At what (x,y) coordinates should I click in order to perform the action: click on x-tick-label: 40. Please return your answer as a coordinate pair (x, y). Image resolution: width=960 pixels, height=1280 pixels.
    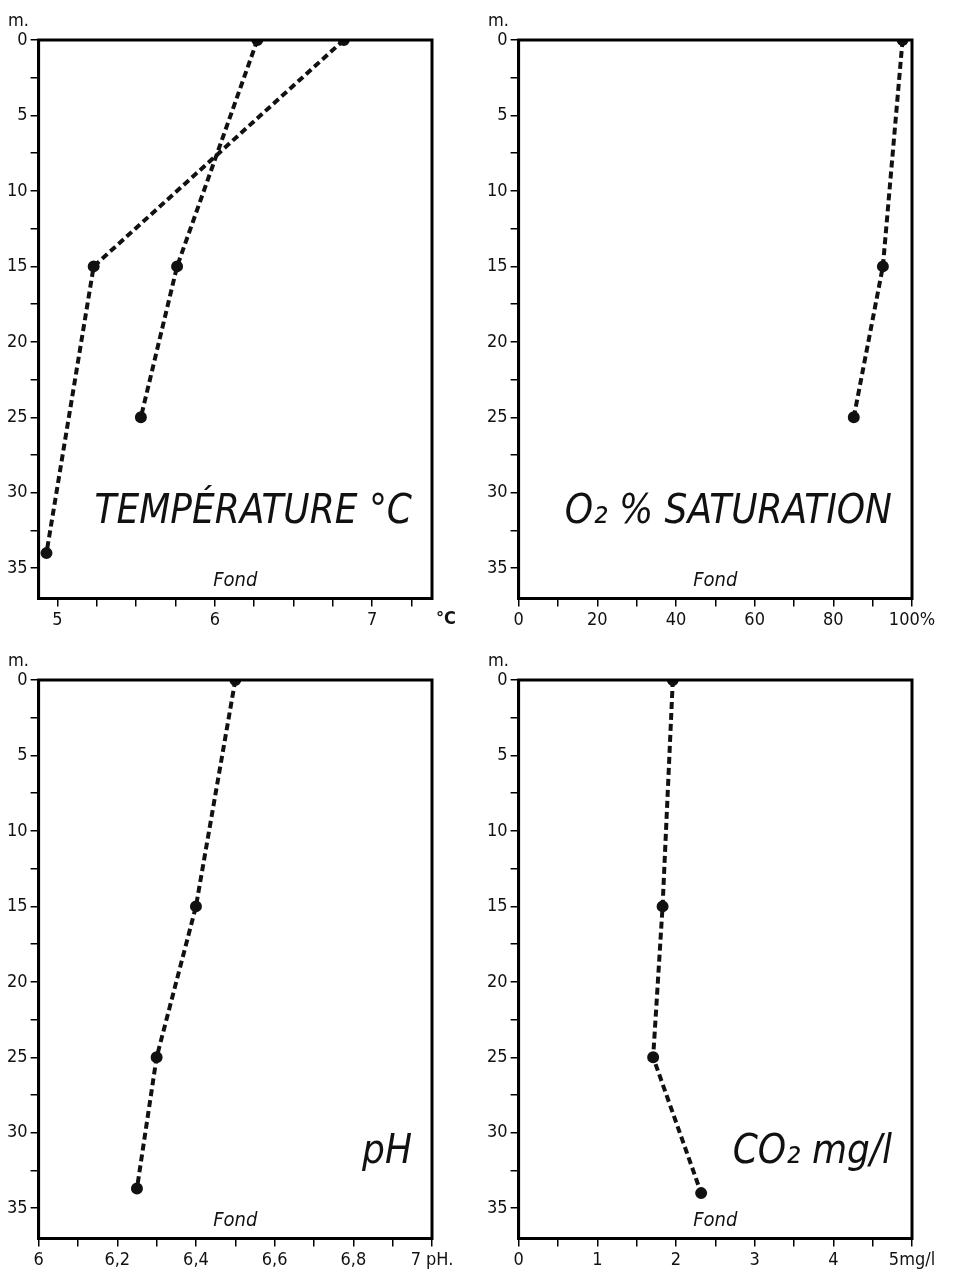
    Looking at the image, I should click on (676, 618).